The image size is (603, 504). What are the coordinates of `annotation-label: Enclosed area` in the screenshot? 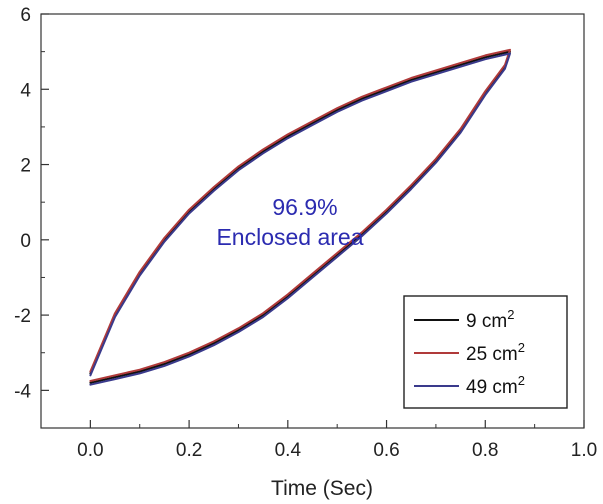 It's located at (289, 237).